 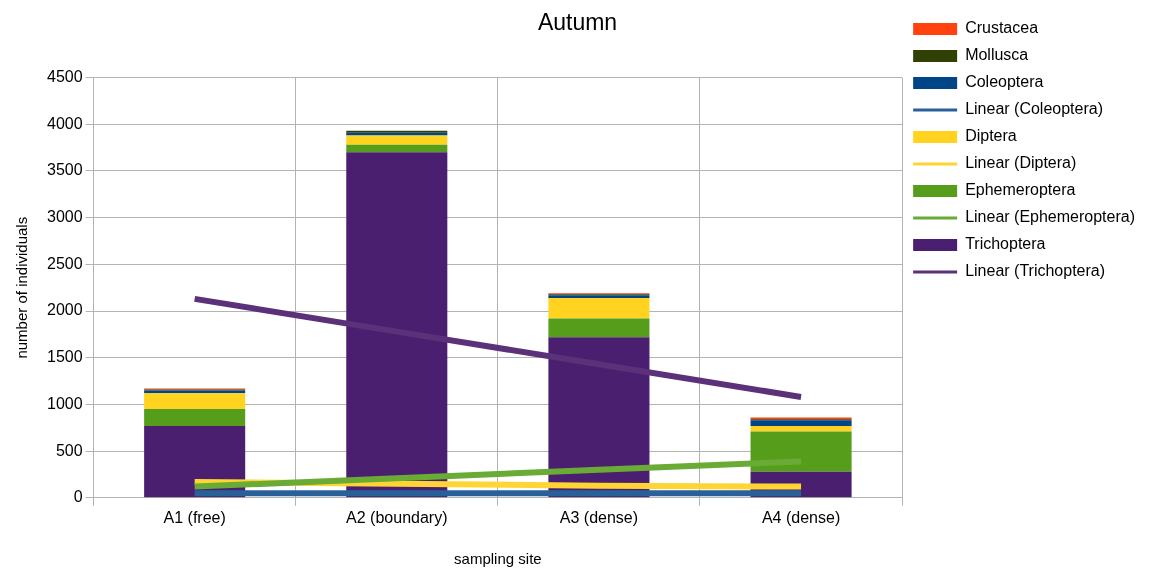 I want to click on y-axis-title: number of individuals, so click(x=22, y=287).